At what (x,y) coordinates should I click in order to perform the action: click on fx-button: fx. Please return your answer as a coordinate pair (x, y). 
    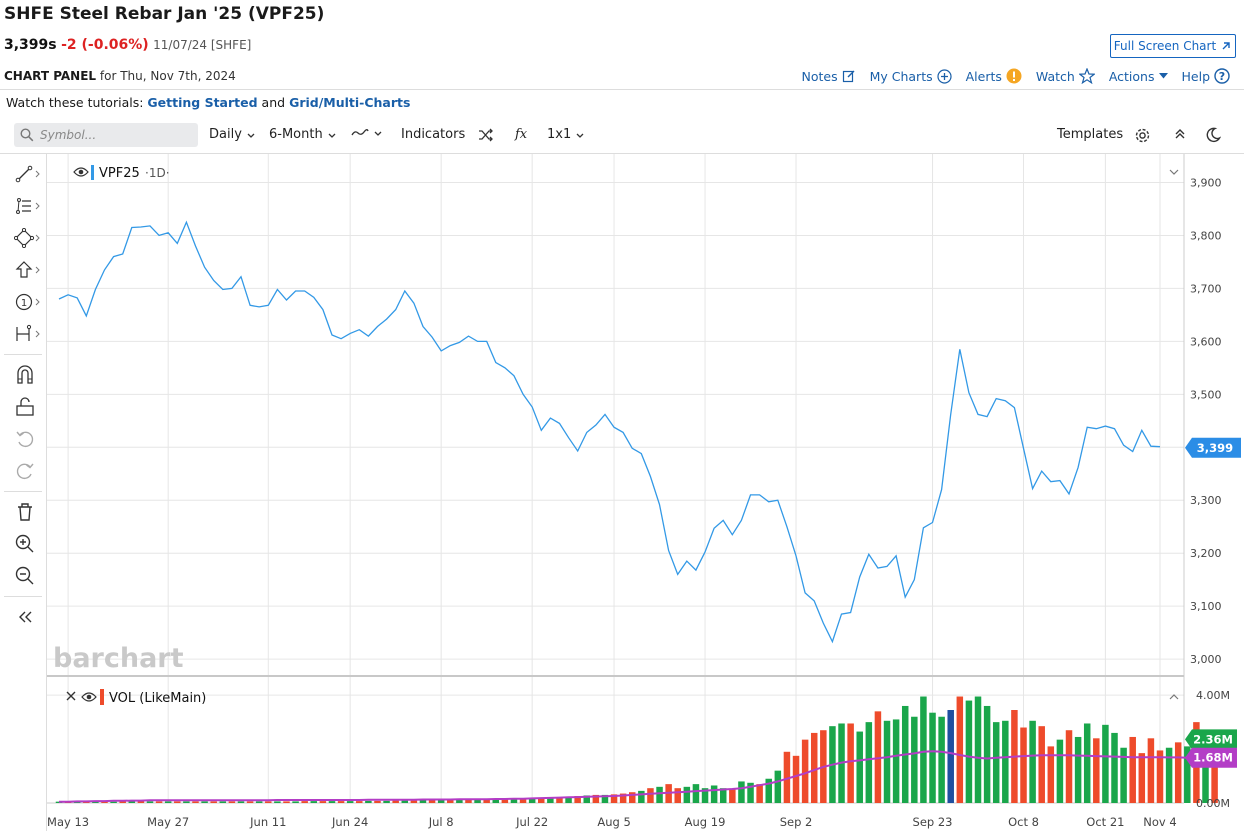
    Looking at the image, I should click on (521, 134).